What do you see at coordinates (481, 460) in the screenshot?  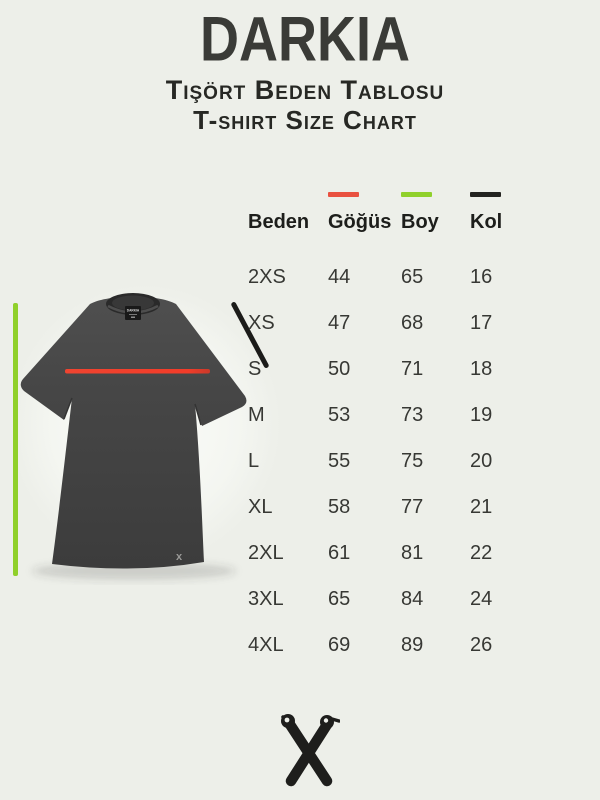 I see `sleeve-cell: 20` at bounding box center [481, 460].